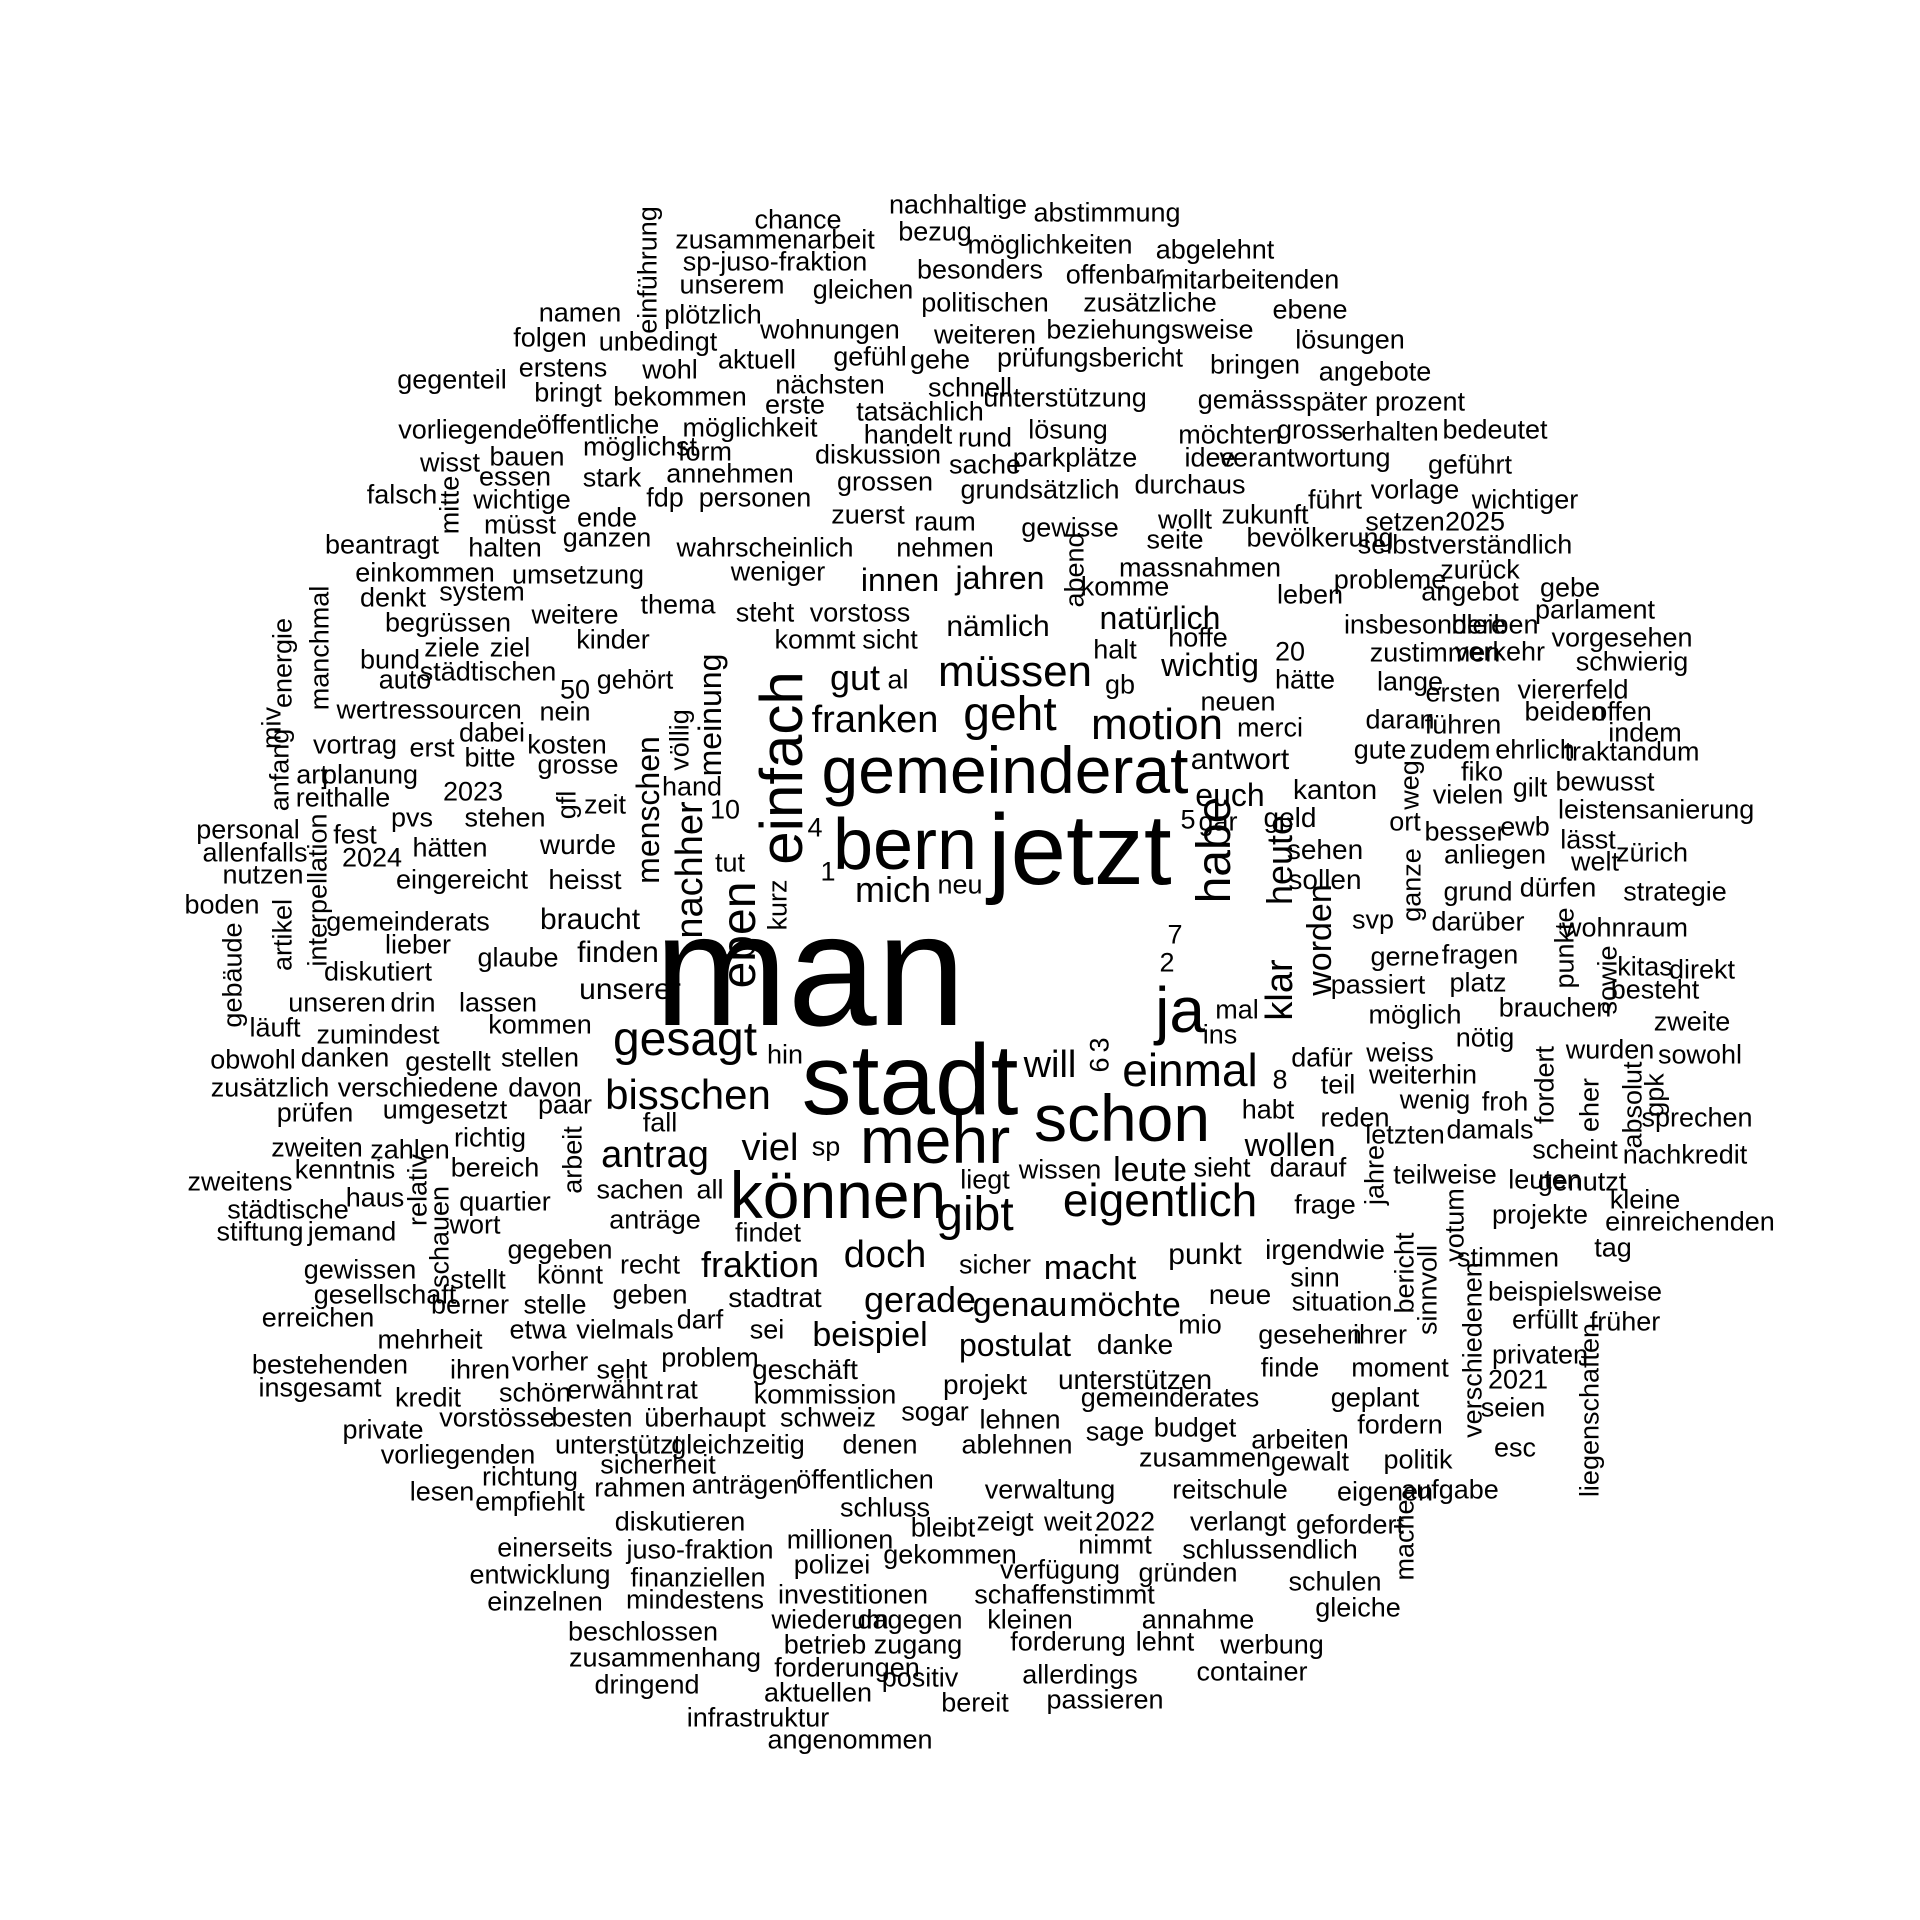 This screenshot has width=1920, height=1920. What do you see at coordinates (488, 671) in the screenshot?
I see `cloud-word: städtischen` at bounding box center [488, 671].